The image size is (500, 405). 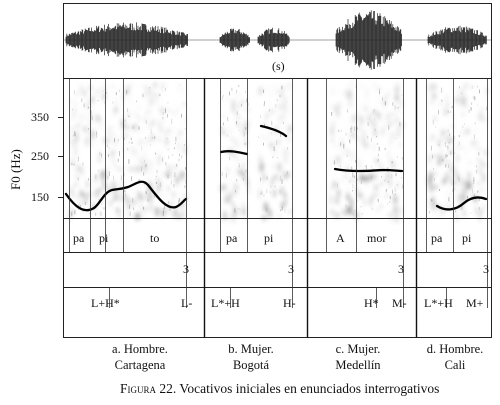 I want to click on syllable-label: mor, so click(x=377, y=238).